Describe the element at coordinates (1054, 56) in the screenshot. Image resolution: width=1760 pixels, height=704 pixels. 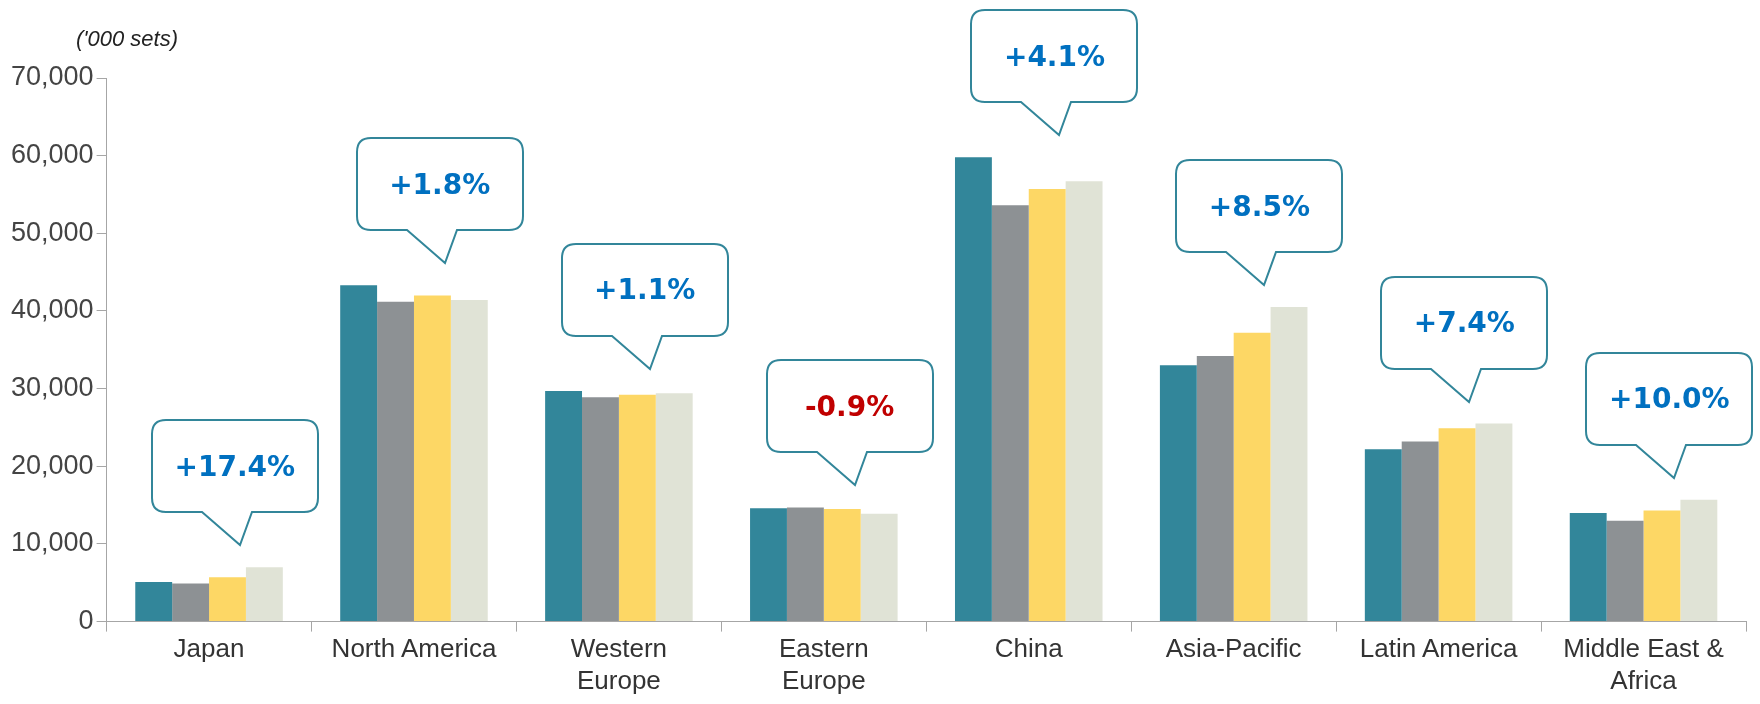
I see `text: +4.1%` at that location.